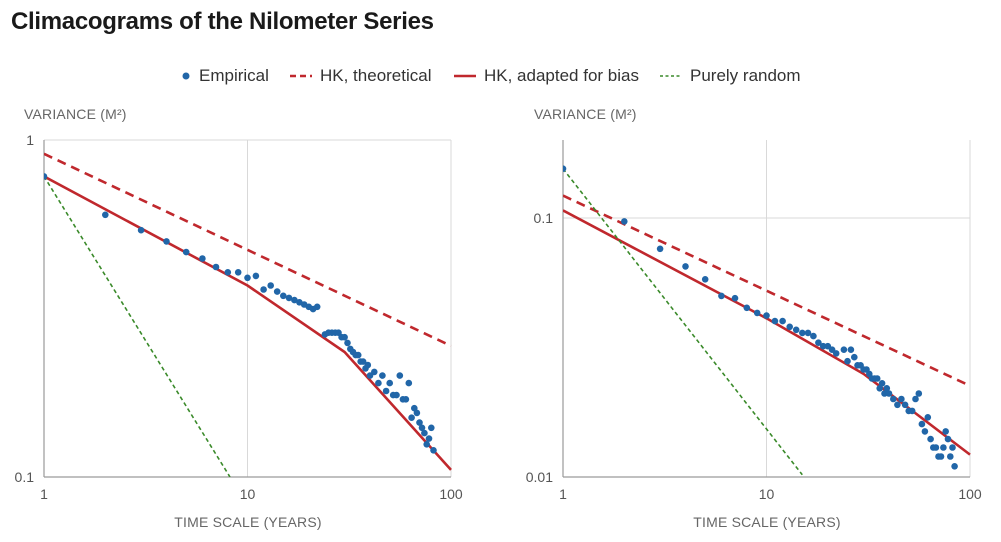  What do you see at coordinates (234, 75) in the screenshot?
I see `legend-label: Empirical` at bounding box center [234, 75].